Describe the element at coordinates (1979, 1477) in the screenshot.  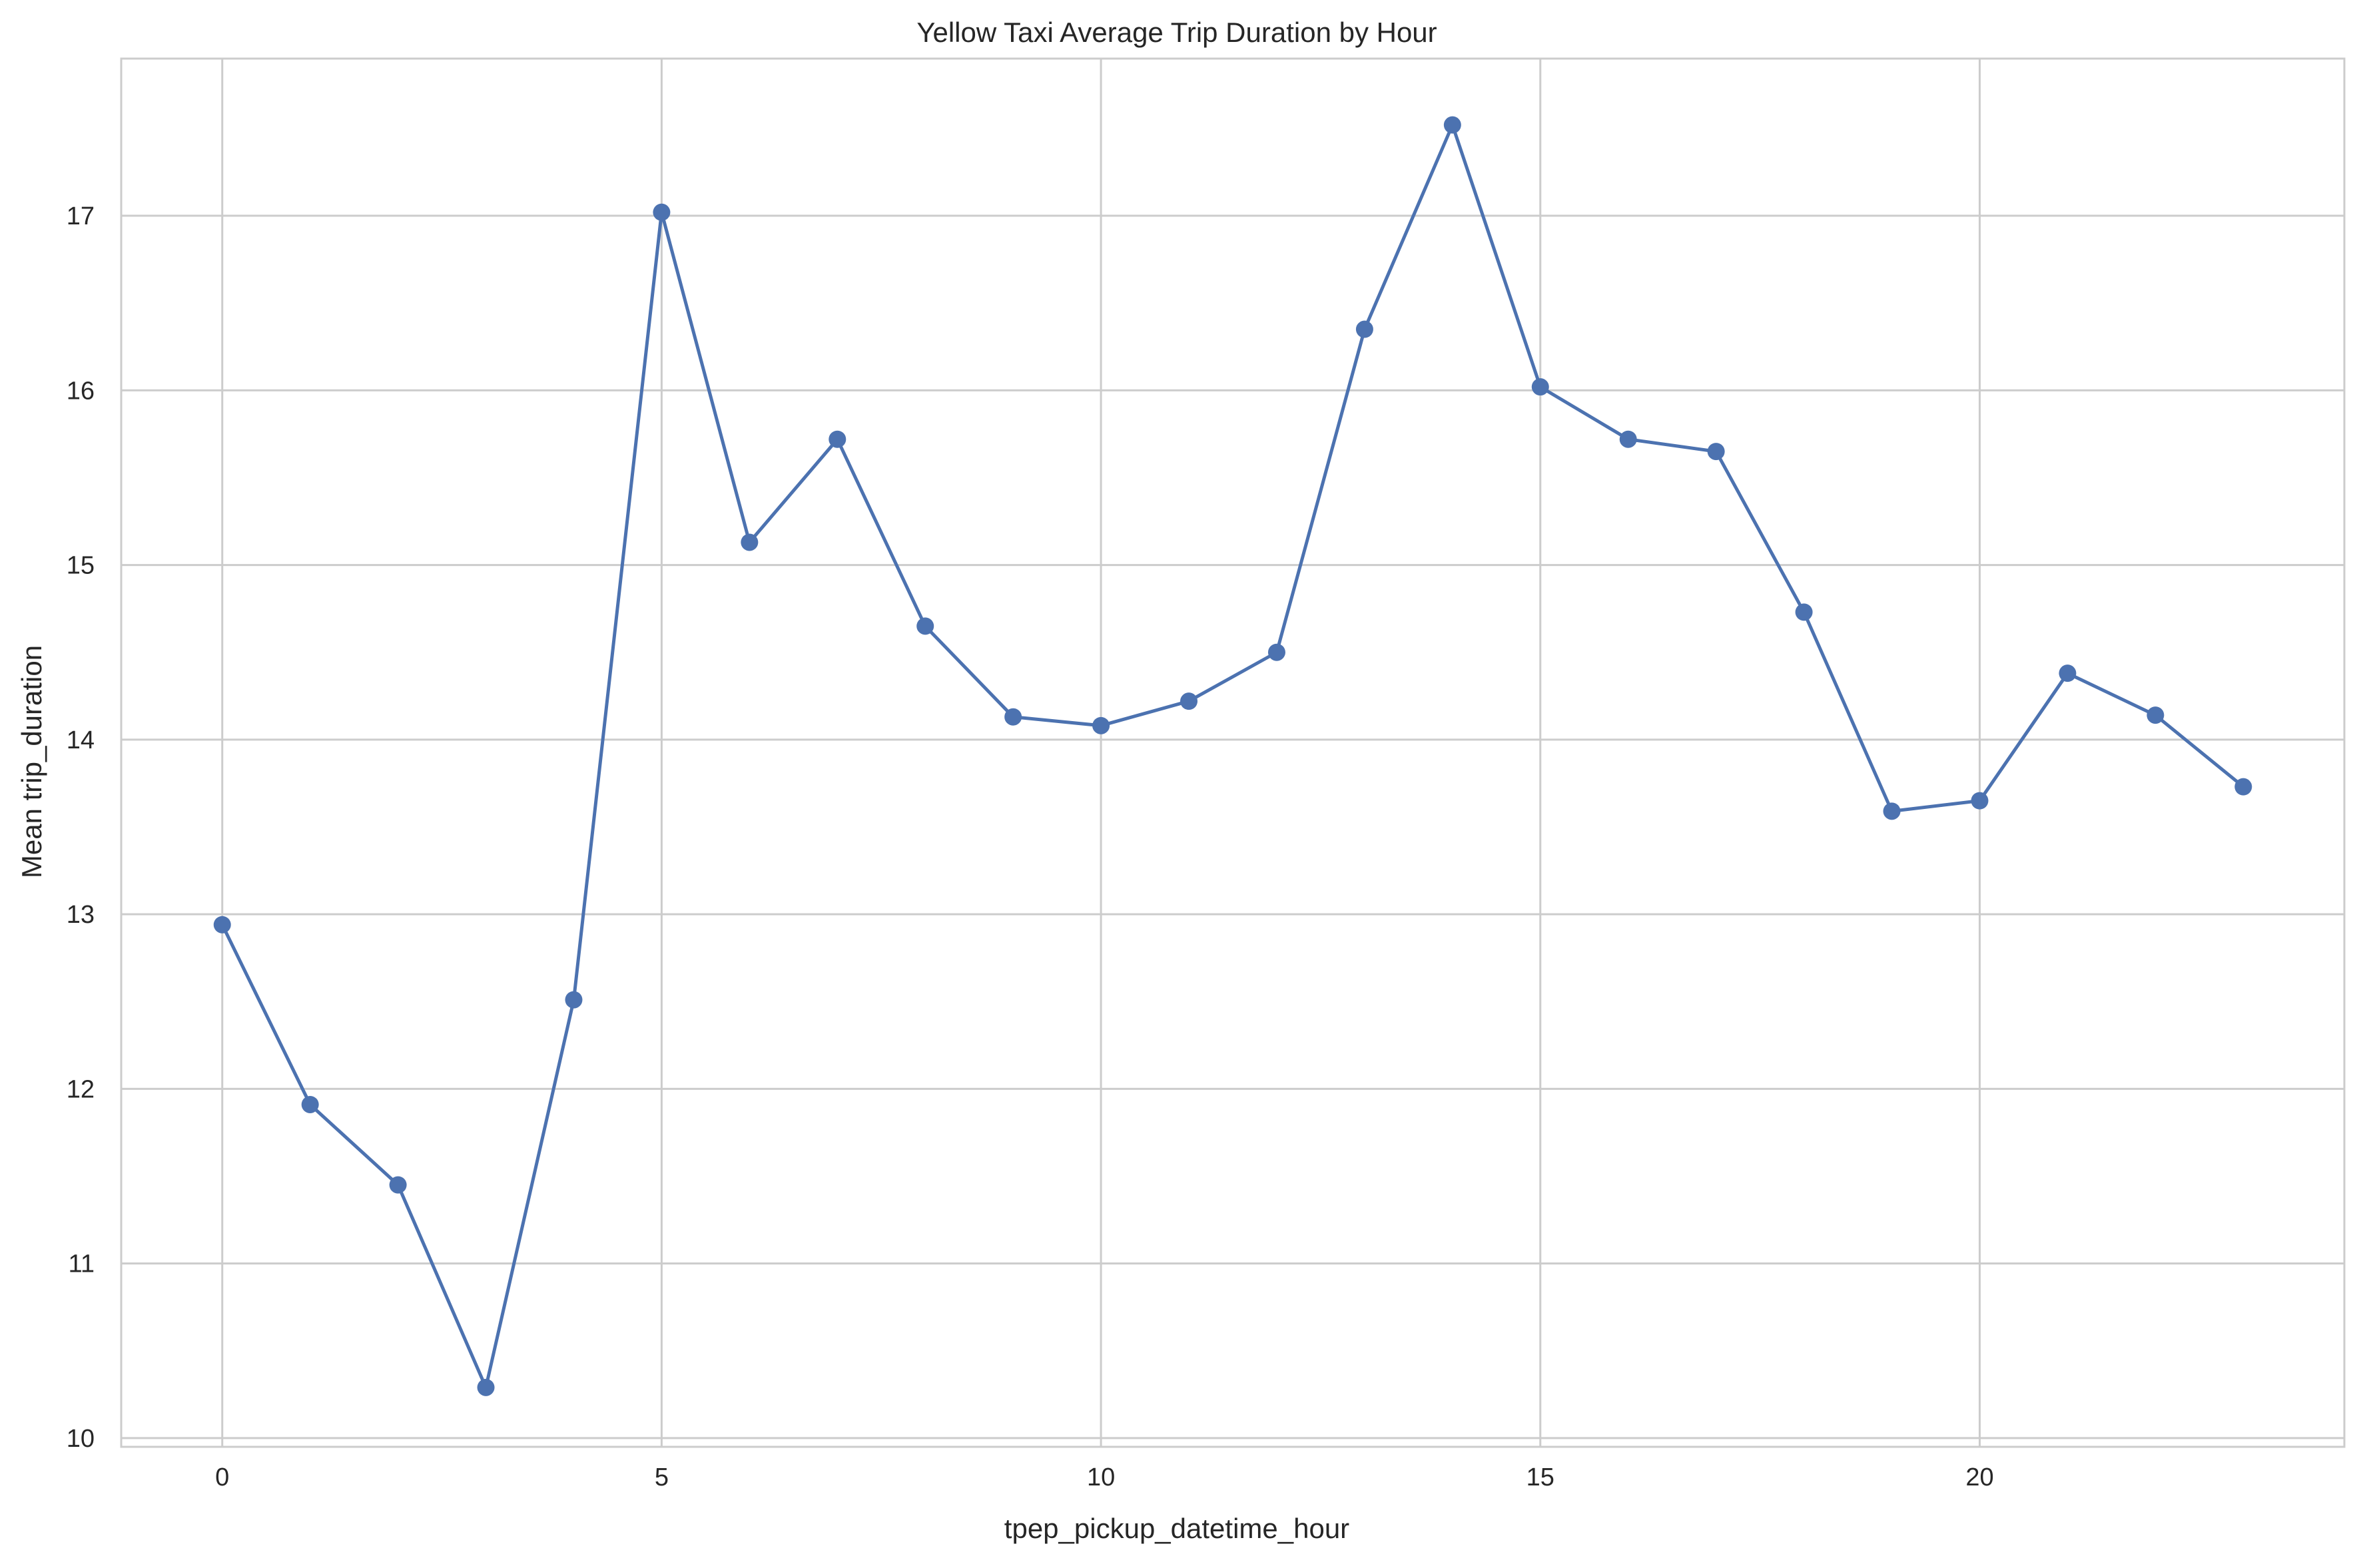
I see `x-tick-label: 20` at that location.